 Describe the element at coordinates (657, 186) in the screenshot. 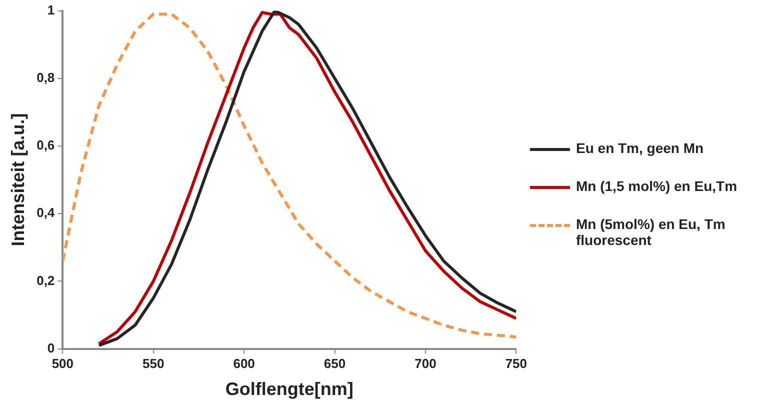

I see `legend-label: Mn (1,5 mol%) en Eu,Tm` at that location.